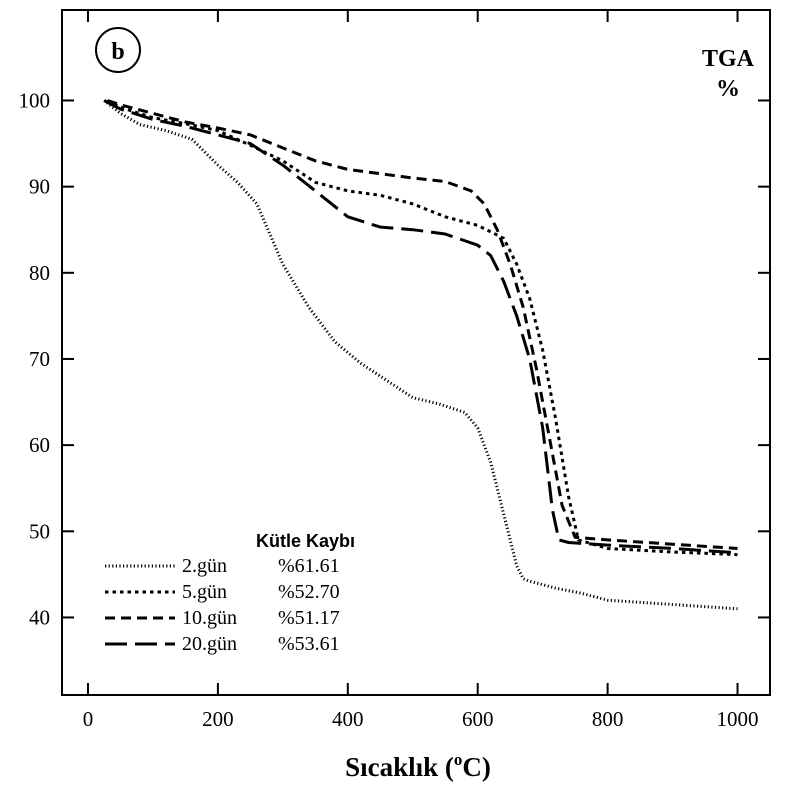  What do you see at coordinates (478, 719) in the screenshot?
I see `x-tick-label: 600` at bounding box center [478, 719].